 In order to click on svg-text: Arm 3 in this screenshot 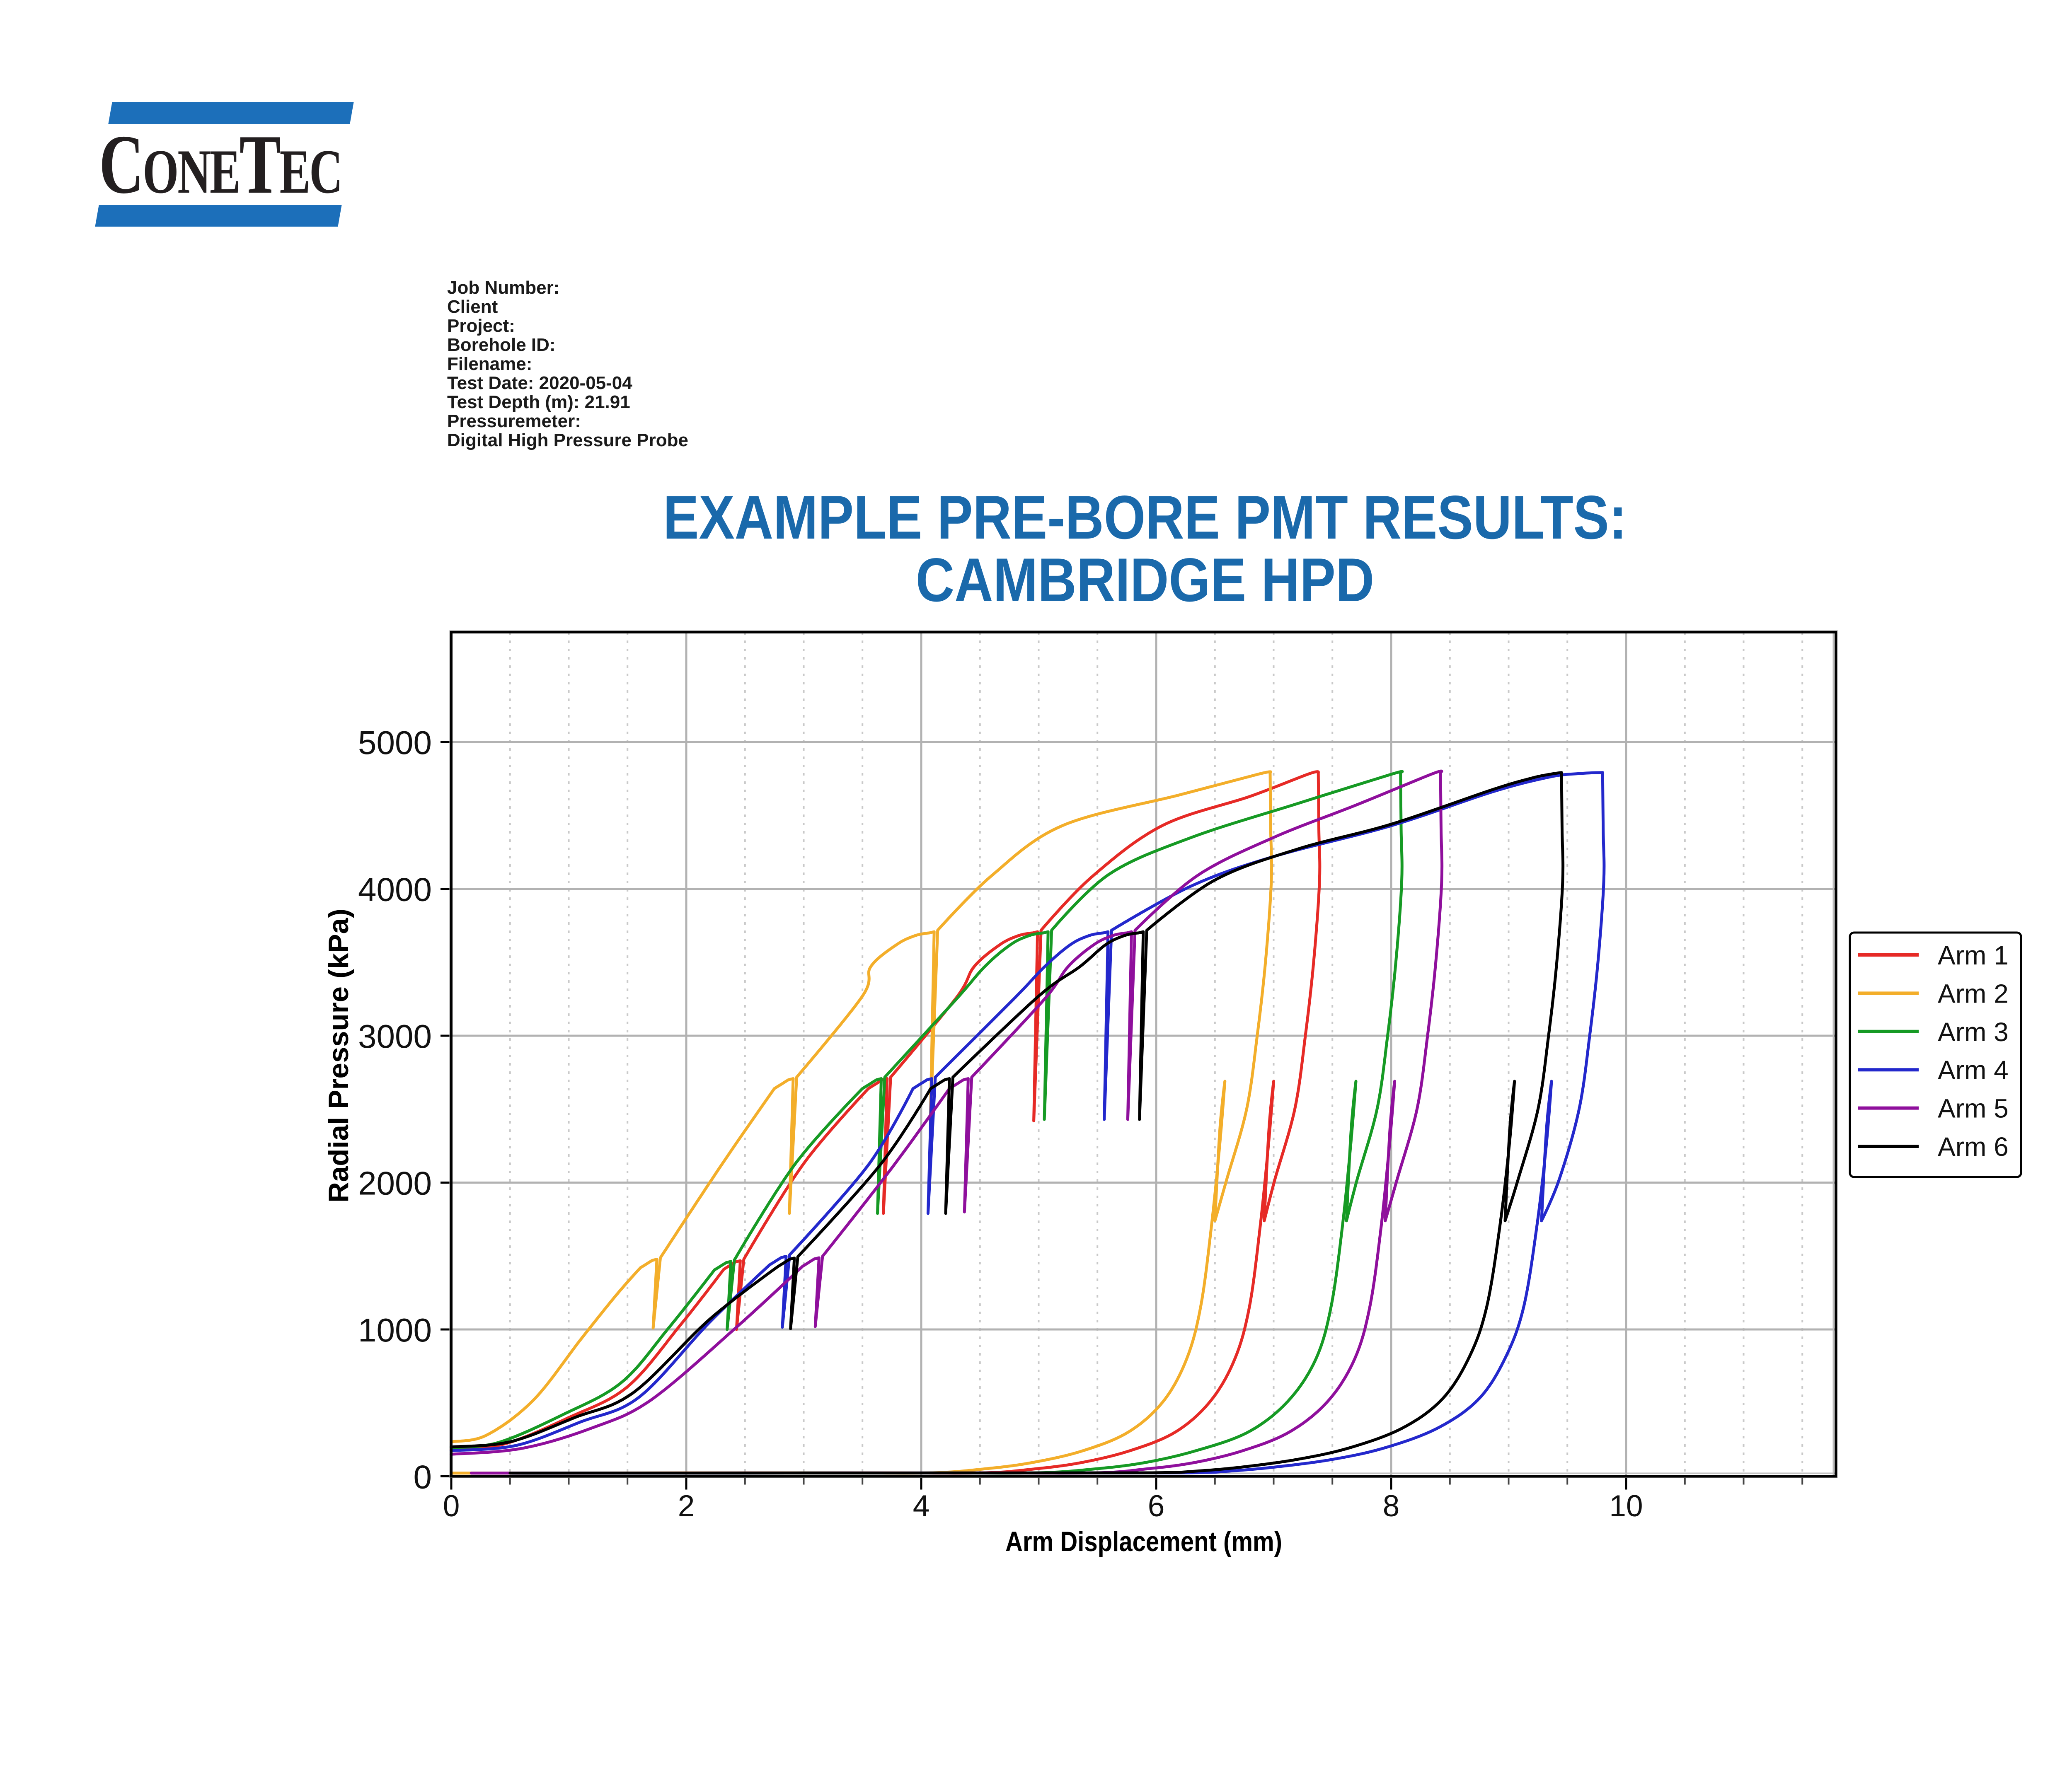, I will do `click(1973, 1032)`.